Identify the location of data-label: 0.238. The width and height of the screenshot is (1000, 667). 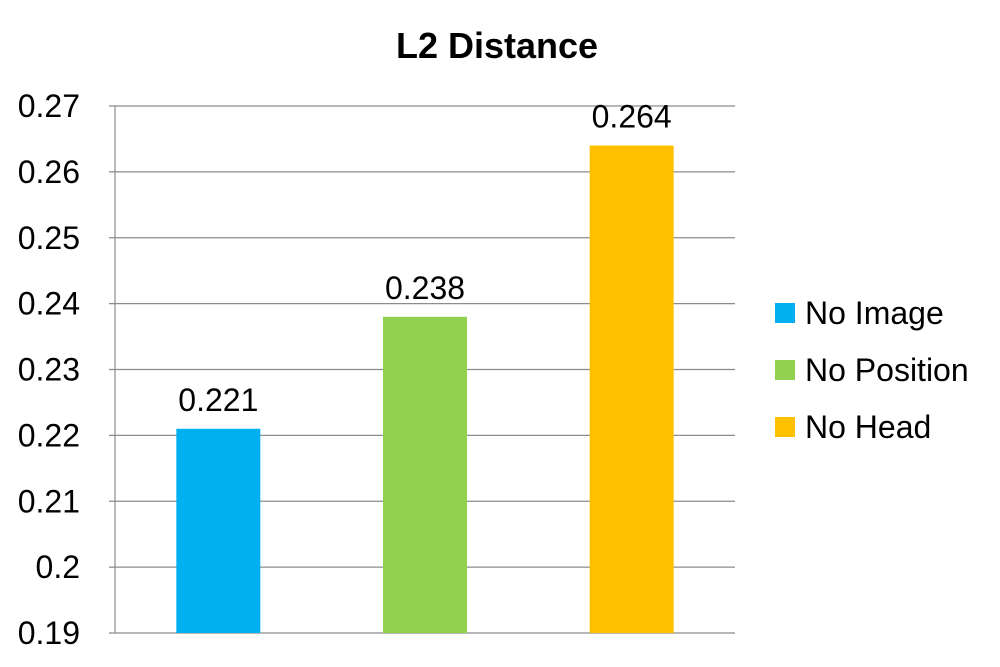
(425, 288).